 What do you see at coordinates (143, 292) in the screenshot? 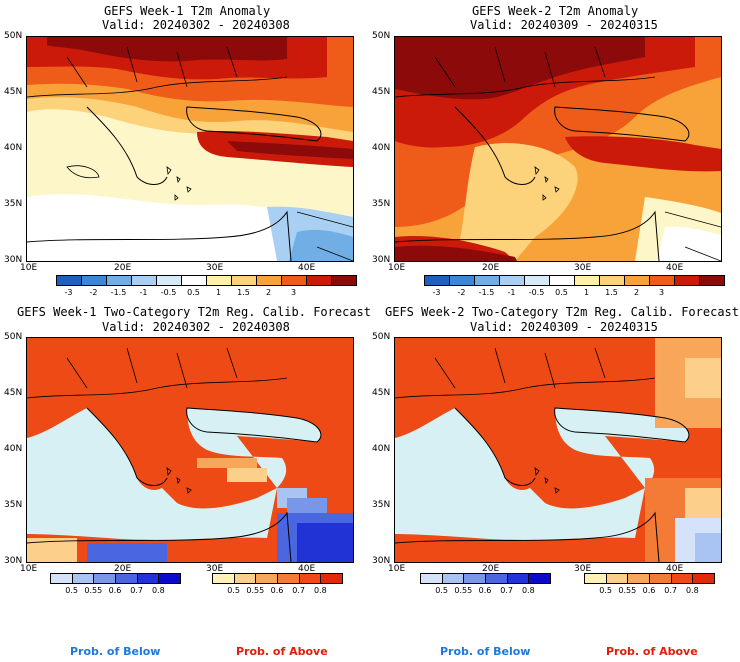
I see `colorbar-tick-label: -1` at bounding box center [143, 292].